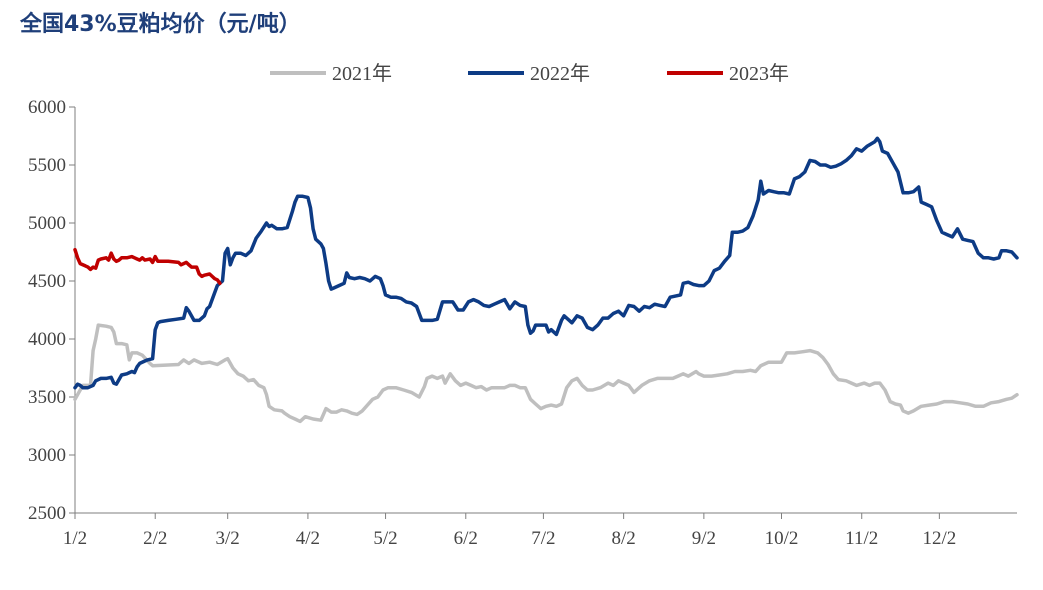  I want to click on y-tick-label: 3500, so click(47, 397).